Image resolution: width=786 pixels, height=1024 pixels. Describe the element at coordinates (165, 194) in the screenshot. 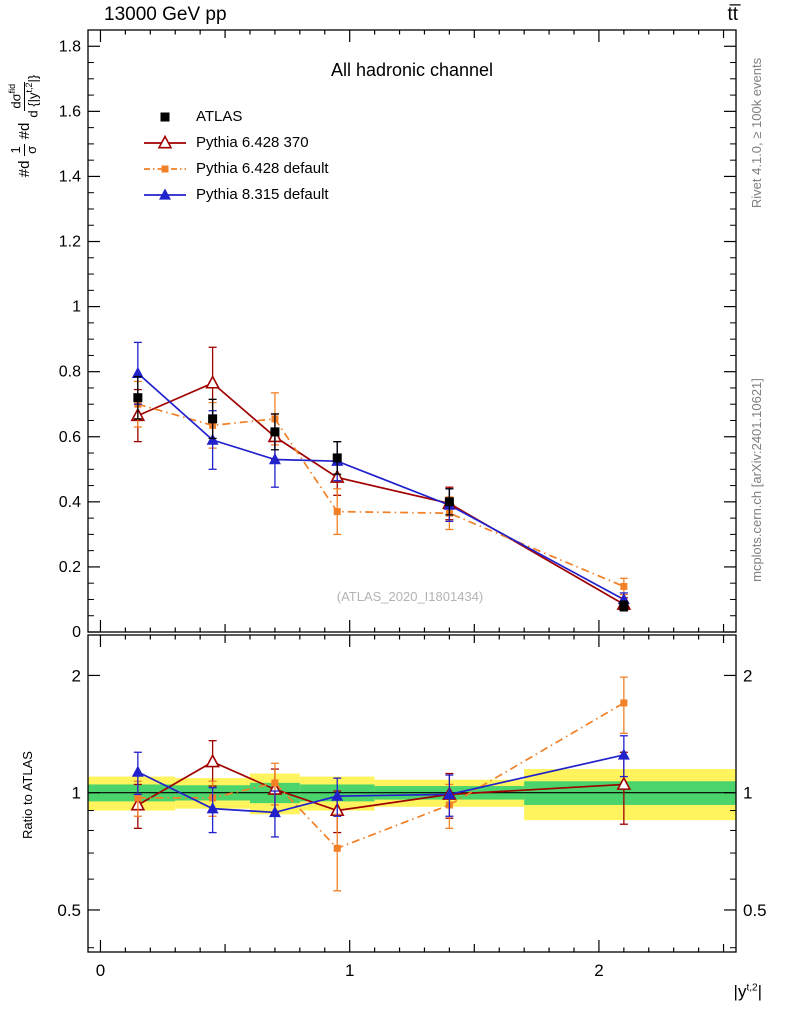

I see `legend-marker-pythia8-default` at that location.